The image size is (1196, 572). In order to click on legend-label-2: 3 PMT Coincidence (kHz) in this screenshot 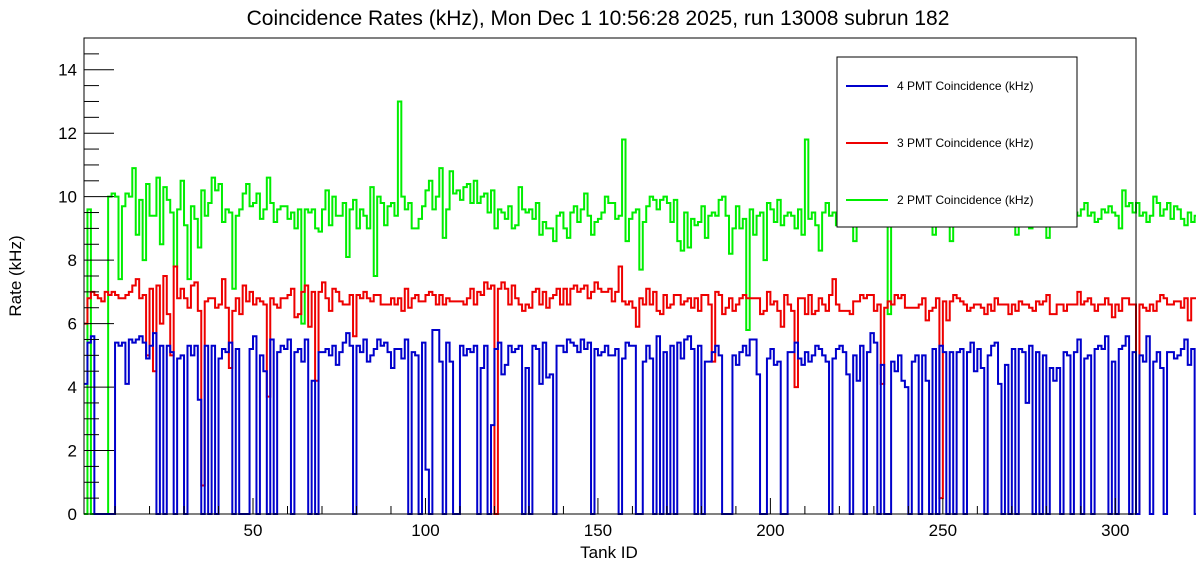, I will do `click(965, 143)`.